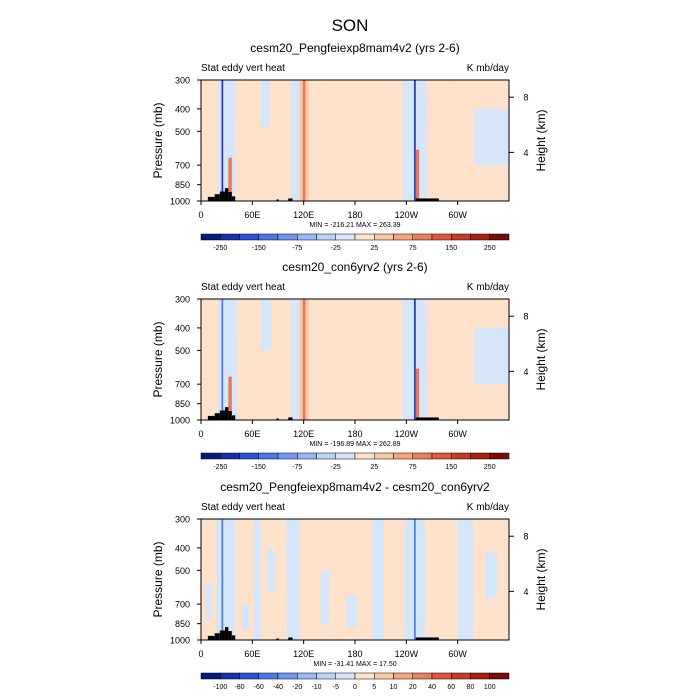 The height and width of the screenshot is (700, 700). I want to click on colorbar-label: -10, so click(316, 687).